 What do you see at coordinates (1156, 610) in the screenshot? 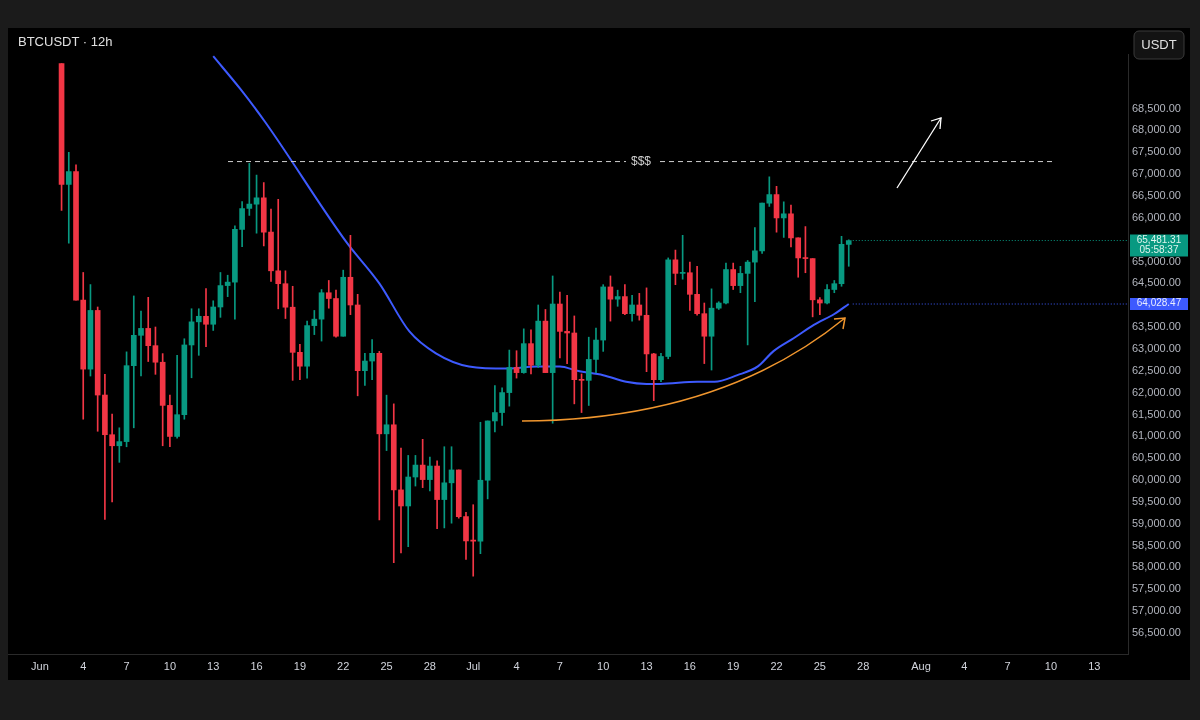
I see `y-tick-label: 57,000.00` at bounding box center [1156, 610].